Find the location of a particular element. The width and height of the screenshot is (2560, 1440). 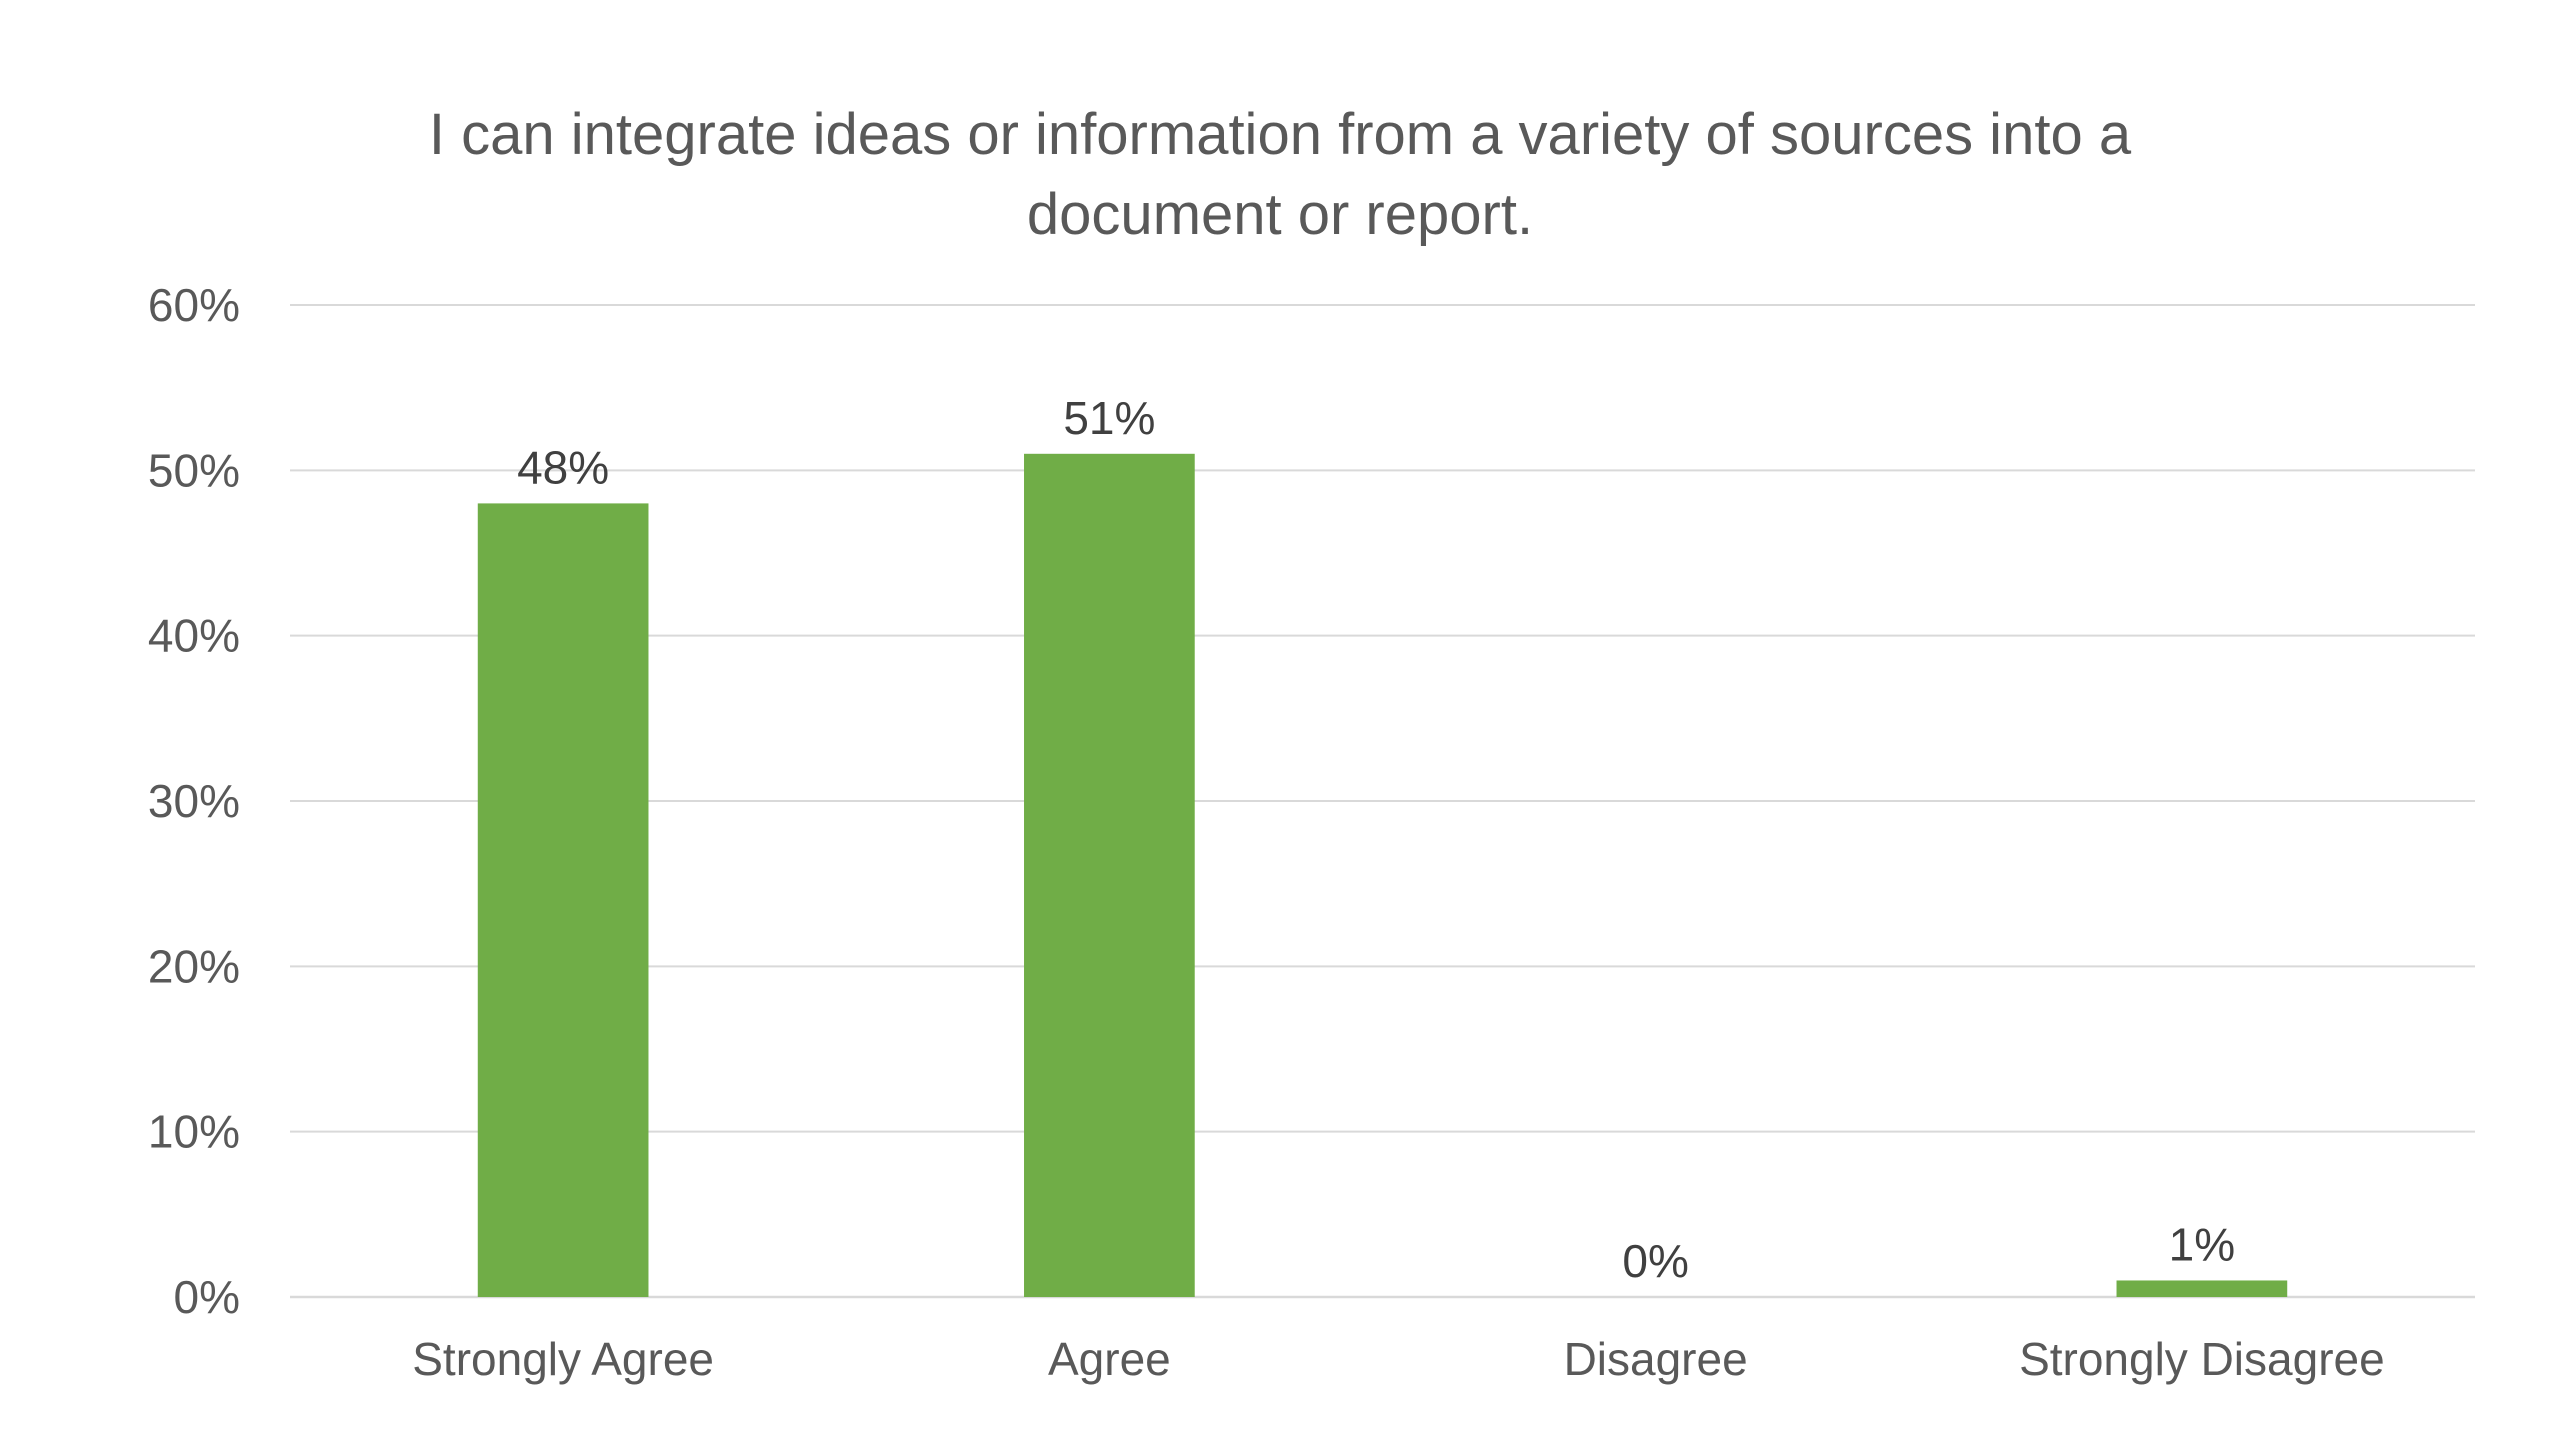

y-tick-label: 40% is located at coordinates (194, 636).